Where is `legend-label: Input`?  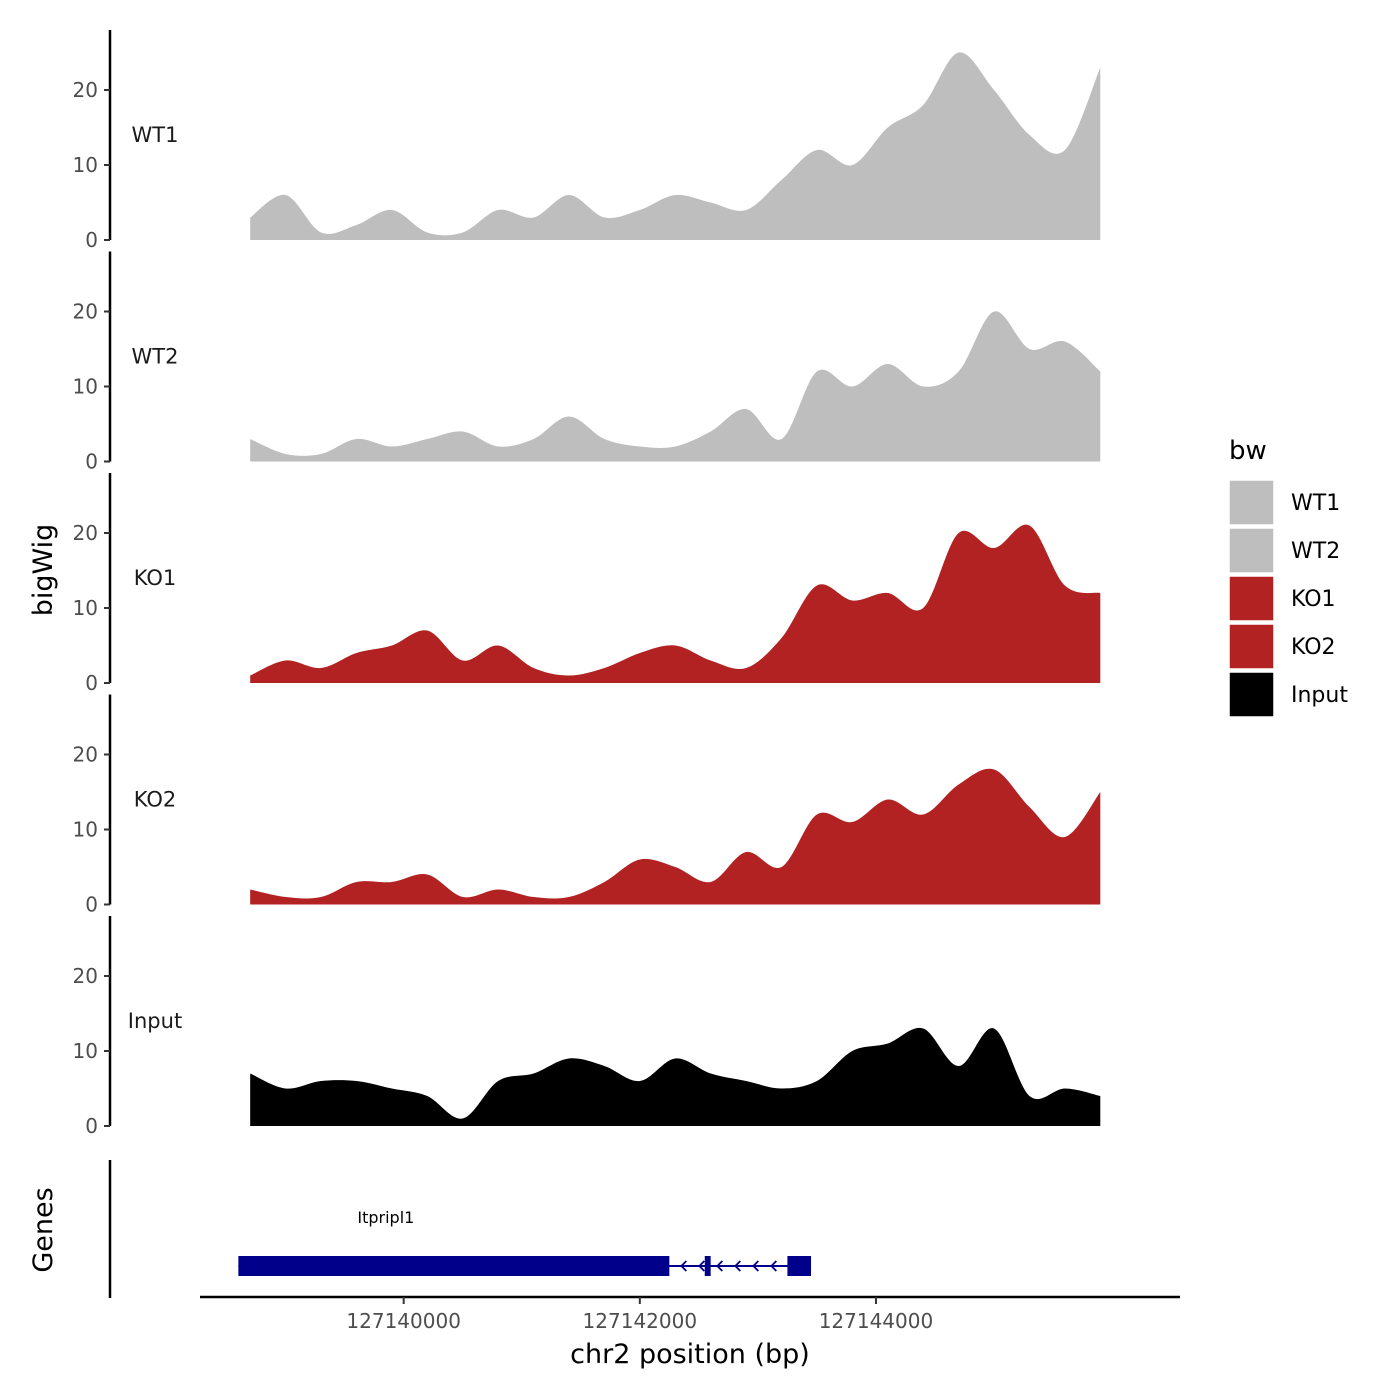 legend-label: Input is located at coordinates (1319, 695).